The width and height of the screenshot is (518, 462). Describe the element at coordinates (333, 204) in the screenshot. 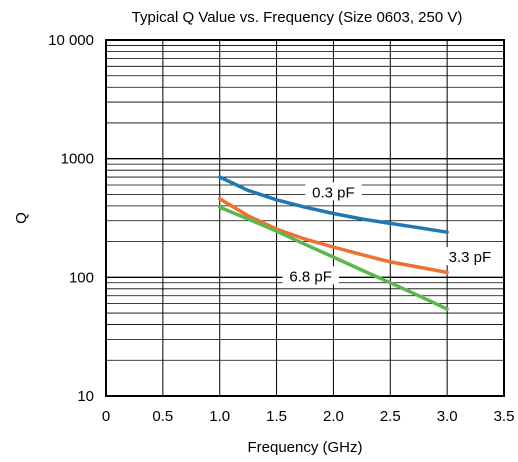

I see `series-line-0-3-pf` at that location.